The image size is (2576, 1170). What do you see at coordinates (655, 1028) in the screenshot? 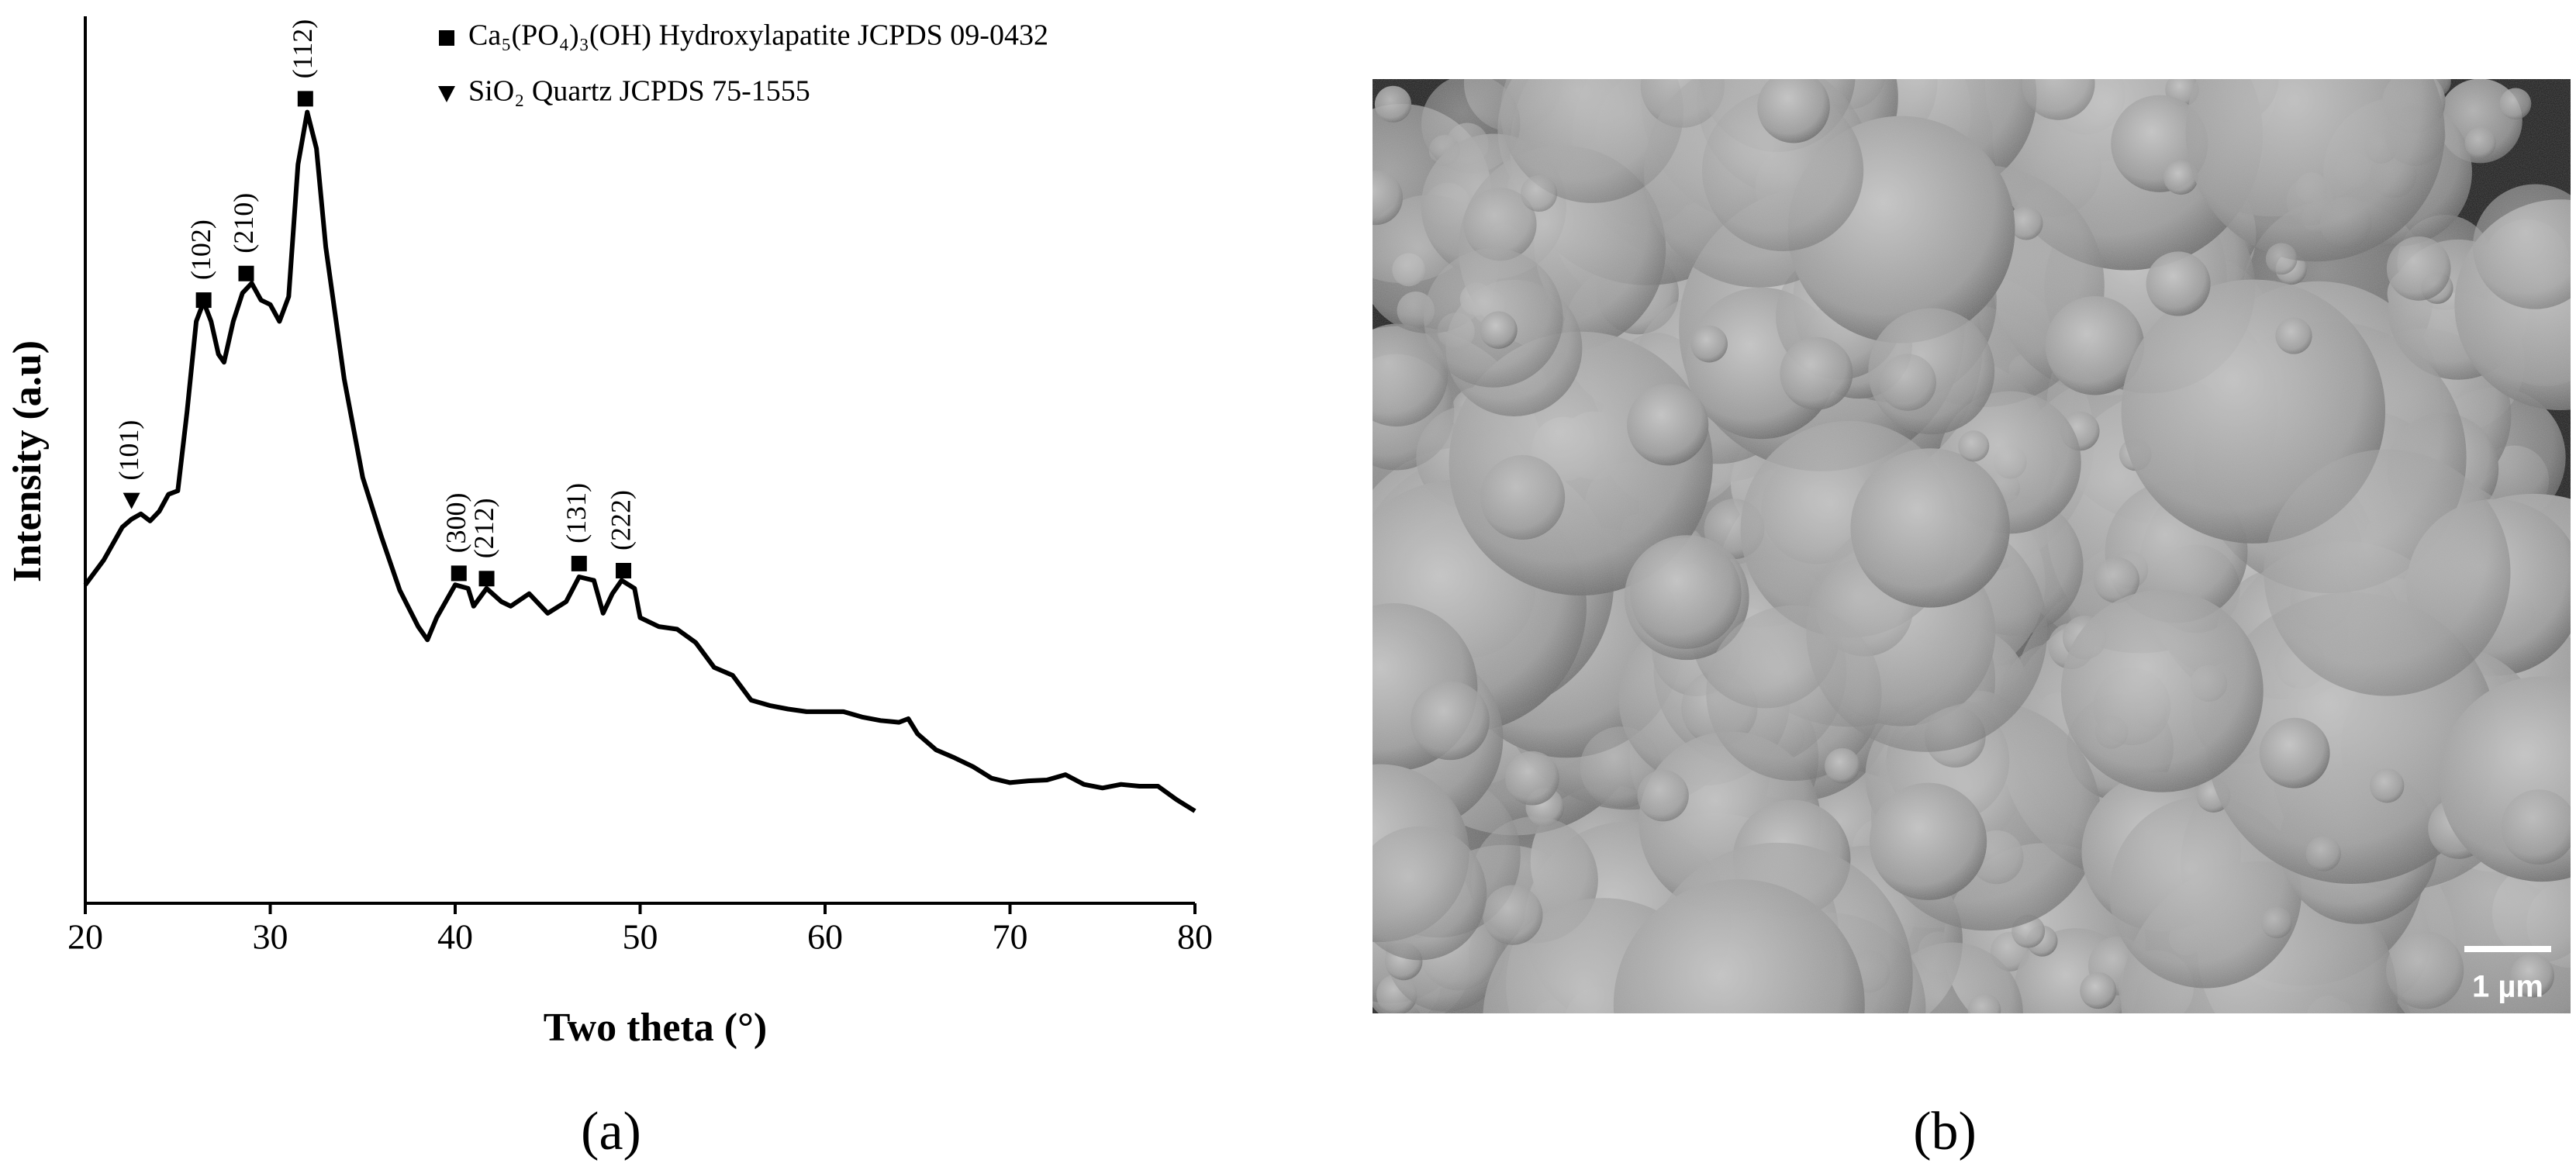
I see `x-axis-title: Two theta (°)` at bounding box center [655, 1028].